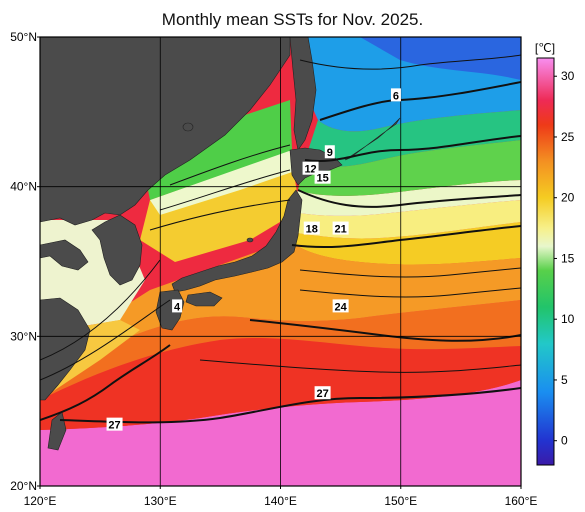 The image size is (585, 512). I want to click on lat-tick-label: 20°N, so click(23, 486).